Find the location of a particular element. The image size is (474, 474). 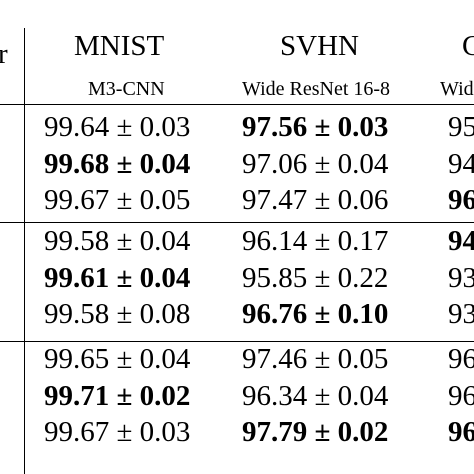

table-cell-svhn: 97.47 ± 0.06 is located at coordinates (315, 200).